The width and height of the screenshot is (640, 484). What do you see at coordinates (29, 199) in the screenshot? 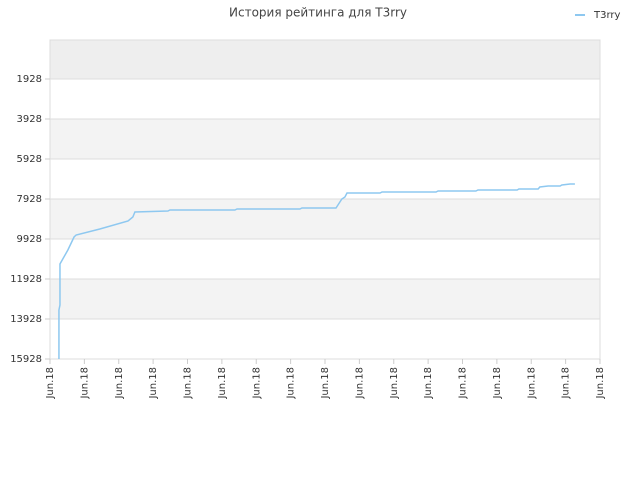
I see `y-tick-label: 7928` at bounding box center [29, 199].